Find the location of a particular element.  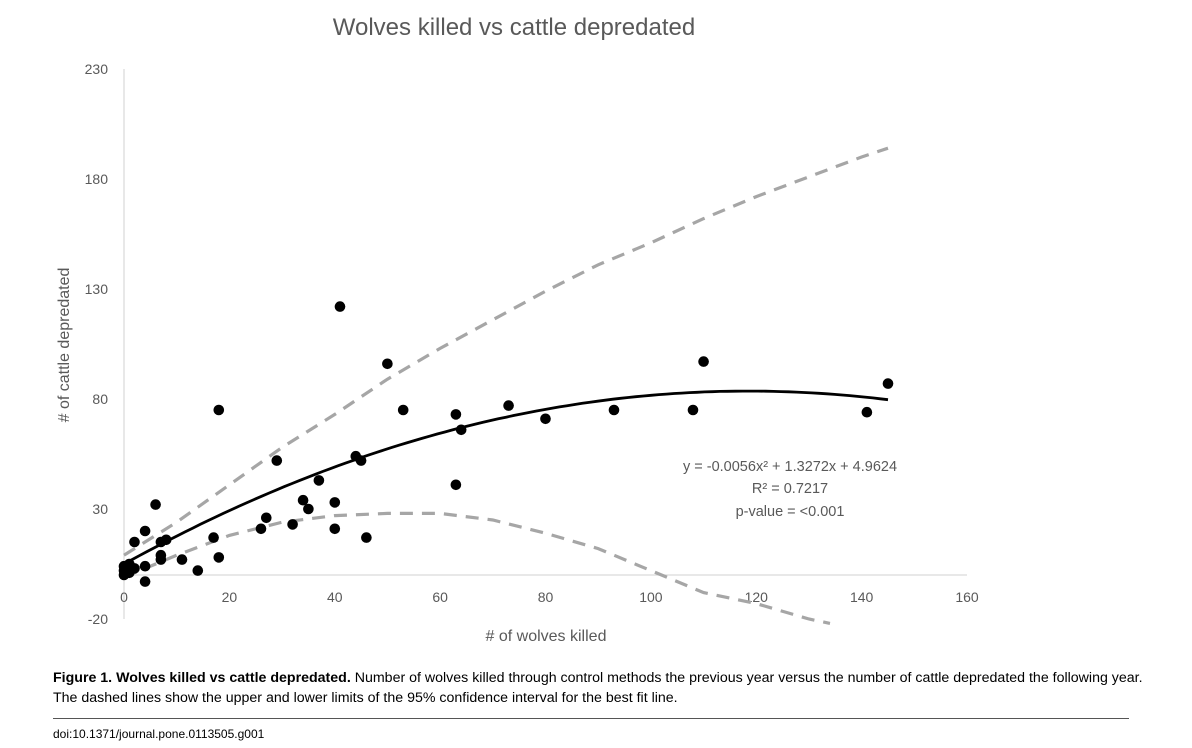

y-axis-label: # of cattle depredated is located at coordinates (64, 345).